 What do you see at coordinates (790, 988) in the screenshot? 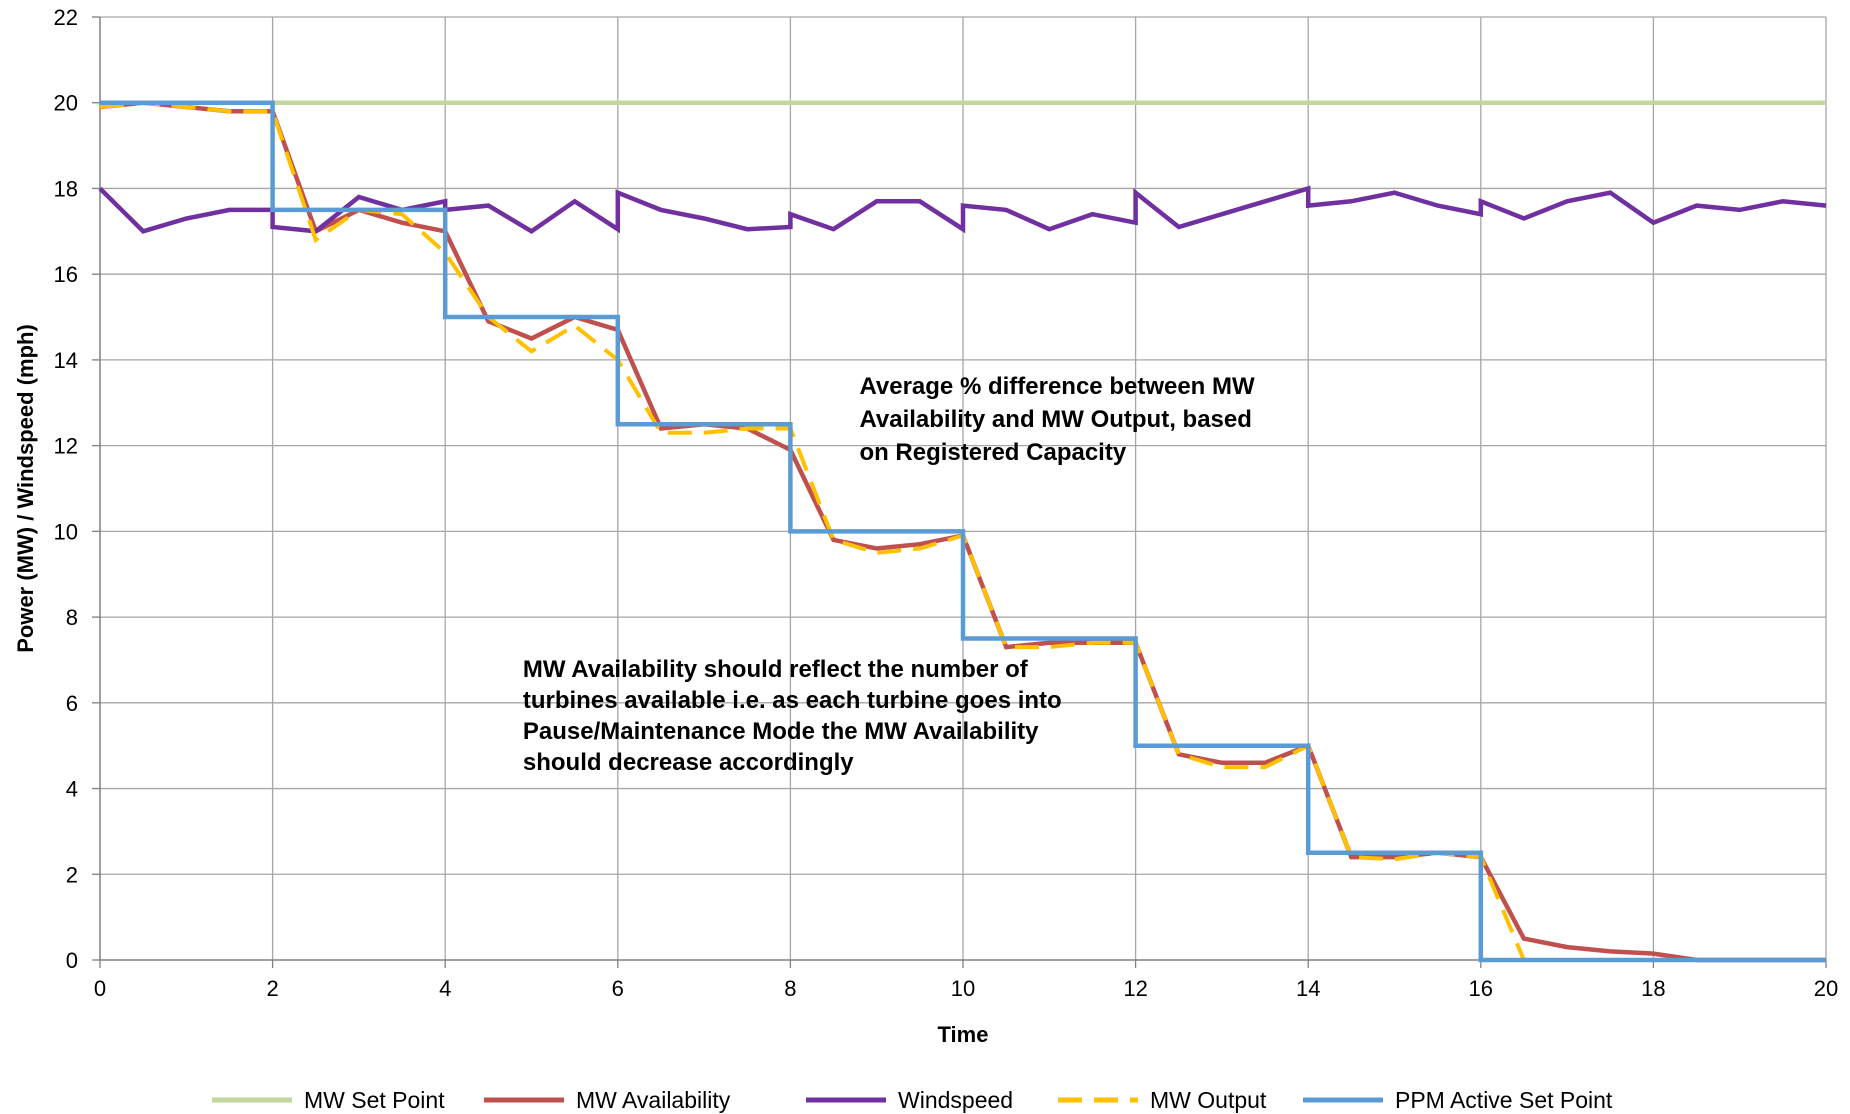
I see `x-tick-label: 8` at bounding box center [790, 988].